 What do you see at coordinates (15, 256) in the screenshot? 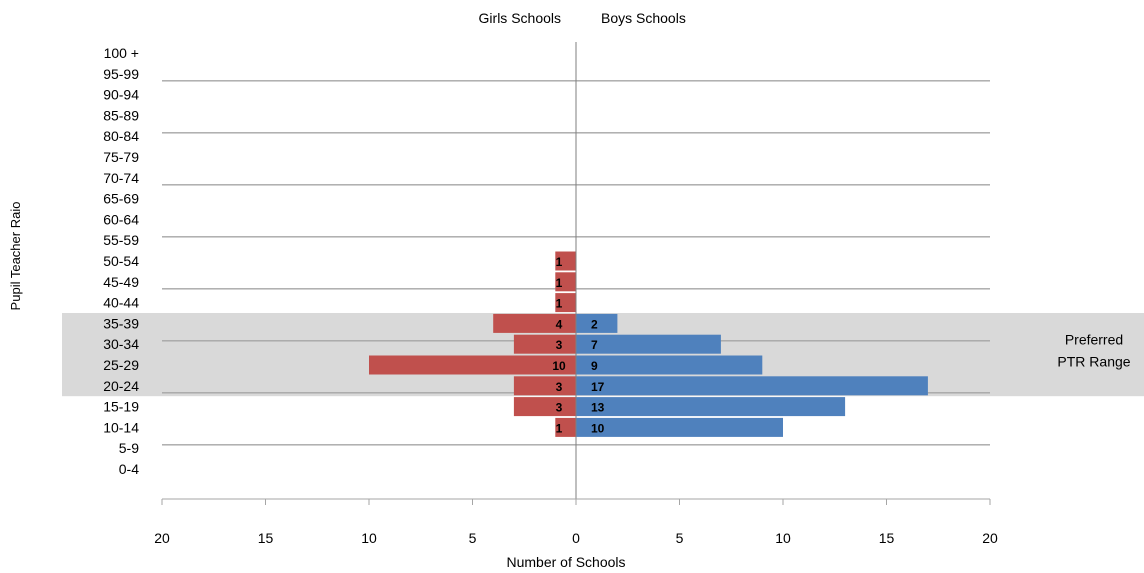
I see `y-axis-title: Pupil Teacher Raio` at bounding box center [15, 256].